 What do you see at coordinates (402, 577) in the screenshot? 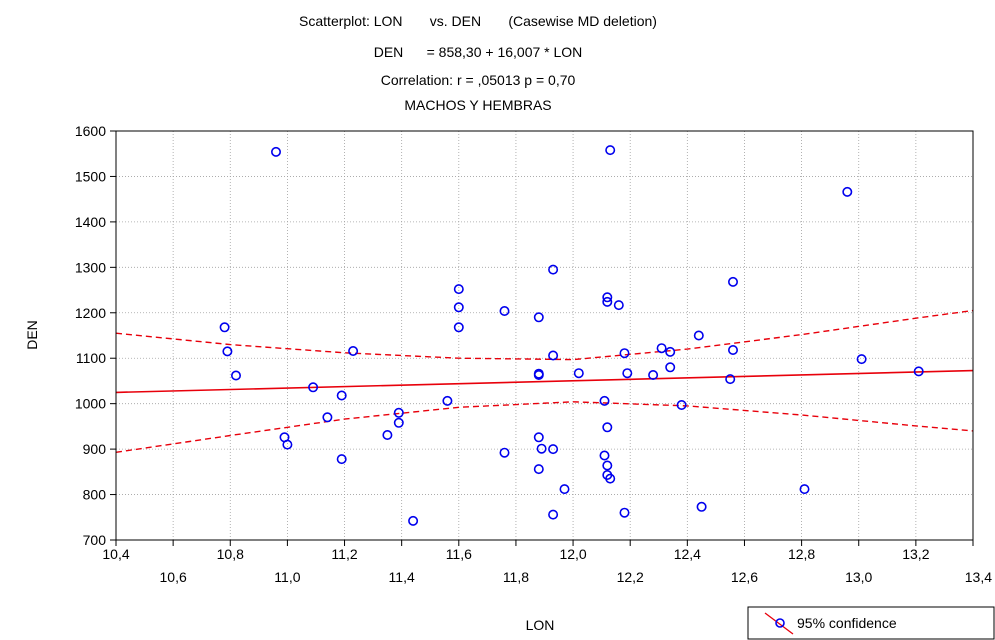
I see `x-tick-label-lower: 11,4` at bounding box center [402, 577].